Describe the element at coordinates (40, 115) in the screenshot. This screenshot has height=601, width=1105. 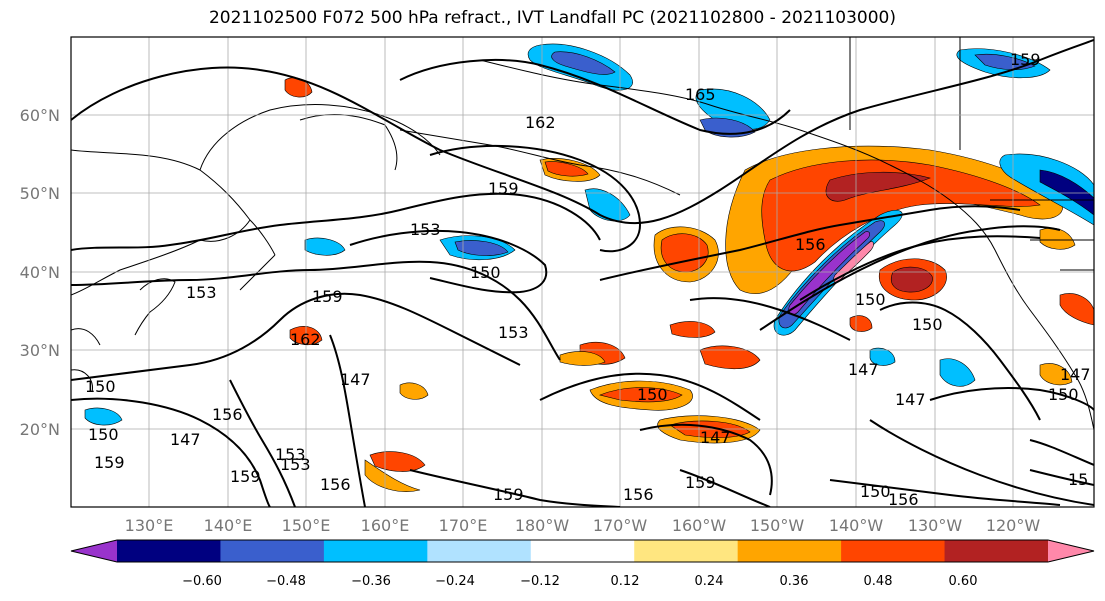
I see `lat-label: 60°N` at that location.